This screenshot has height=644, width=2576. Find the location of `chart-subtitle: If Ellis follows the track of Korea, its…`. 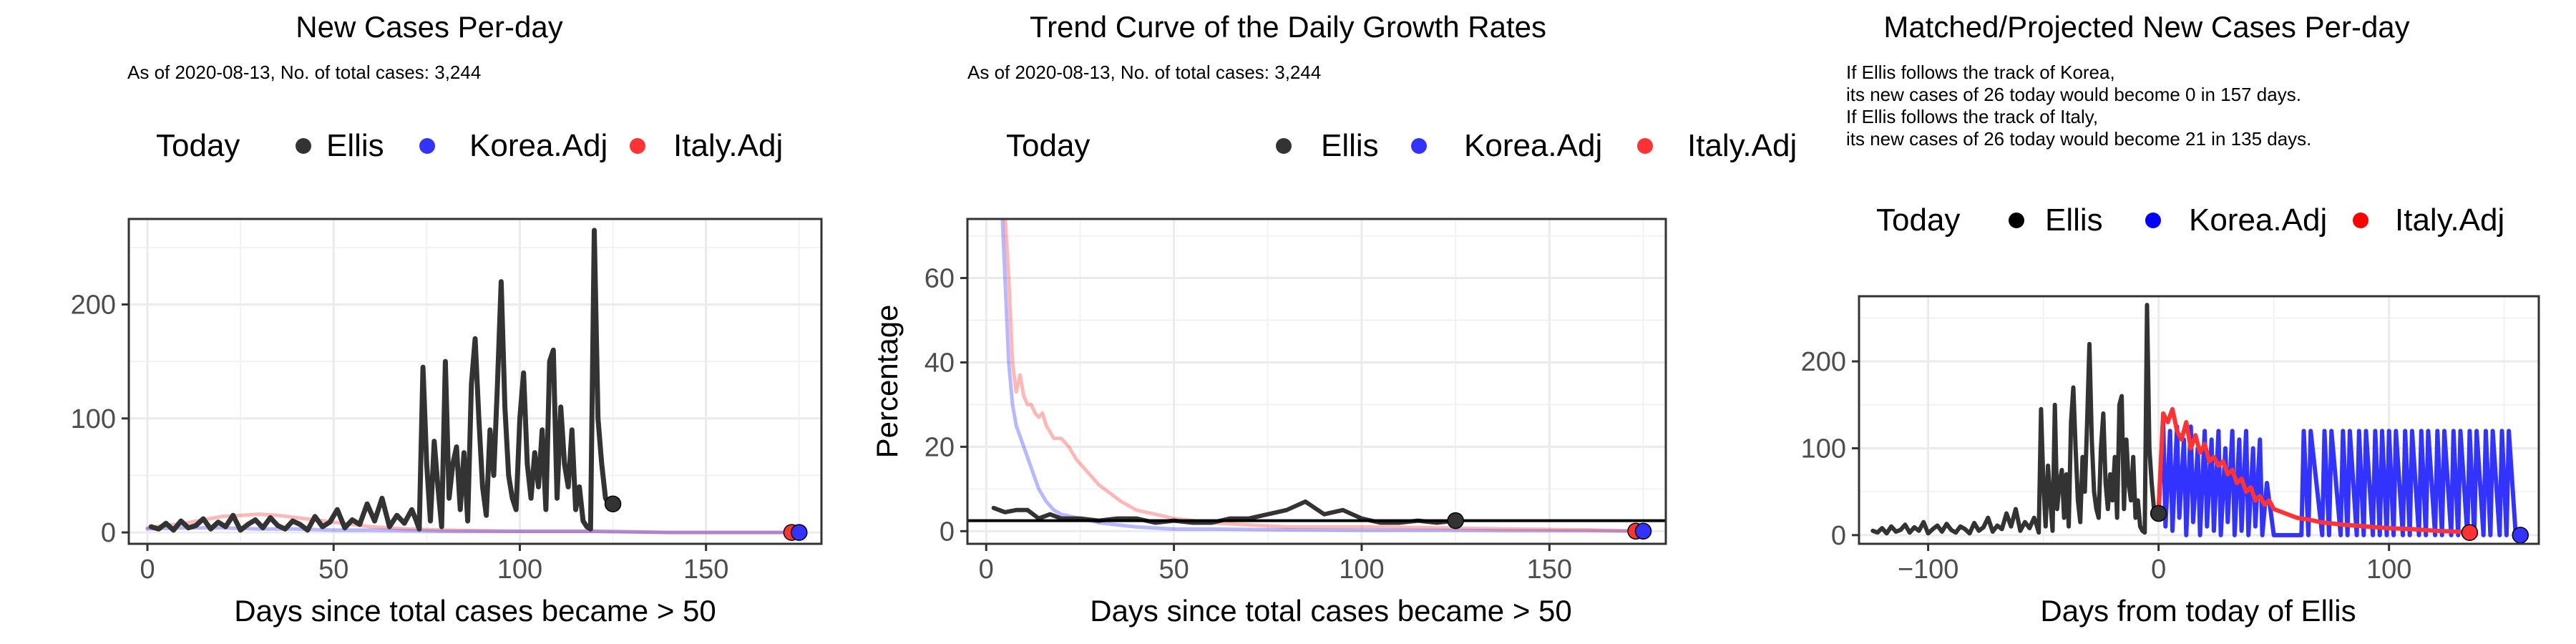

chart-subtitle: If Ellis follows the track of Korea, its… is located at coordinates (2078, 106).